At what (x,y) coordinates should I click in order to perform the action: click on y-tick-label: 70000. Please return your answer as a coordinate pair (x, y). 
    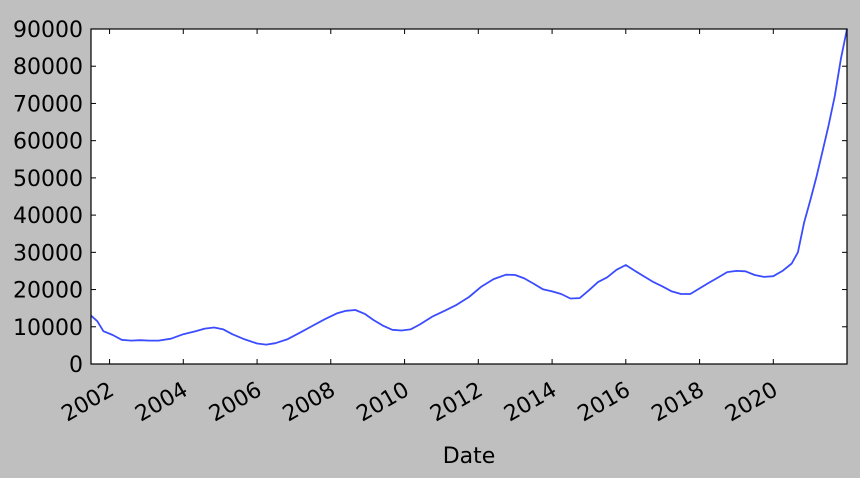
    Looking at the image, I should click on (48, 104).